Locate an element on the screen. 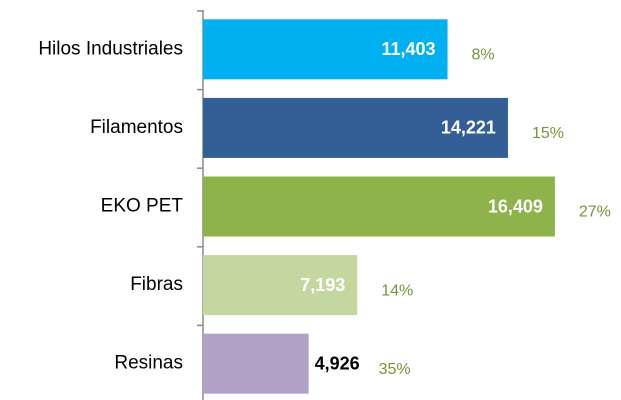  value-label: 14,221 is located at coordinates (468, 128).